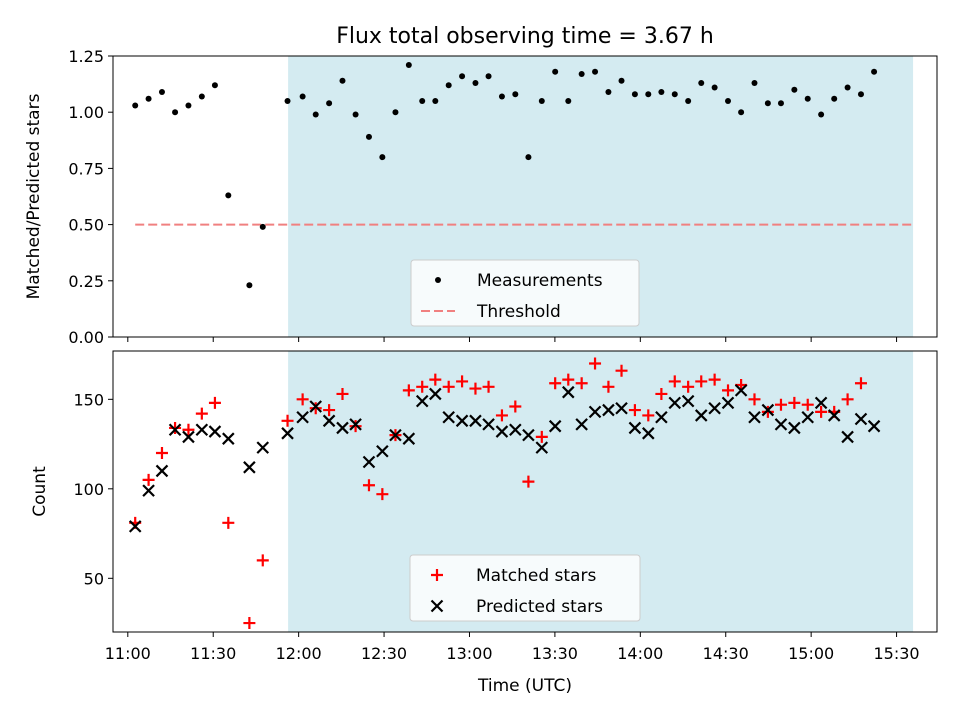 The width and height of the screenshot is (960, 720). I want to click on legend-label: Predicted stars, so click(539, 607).